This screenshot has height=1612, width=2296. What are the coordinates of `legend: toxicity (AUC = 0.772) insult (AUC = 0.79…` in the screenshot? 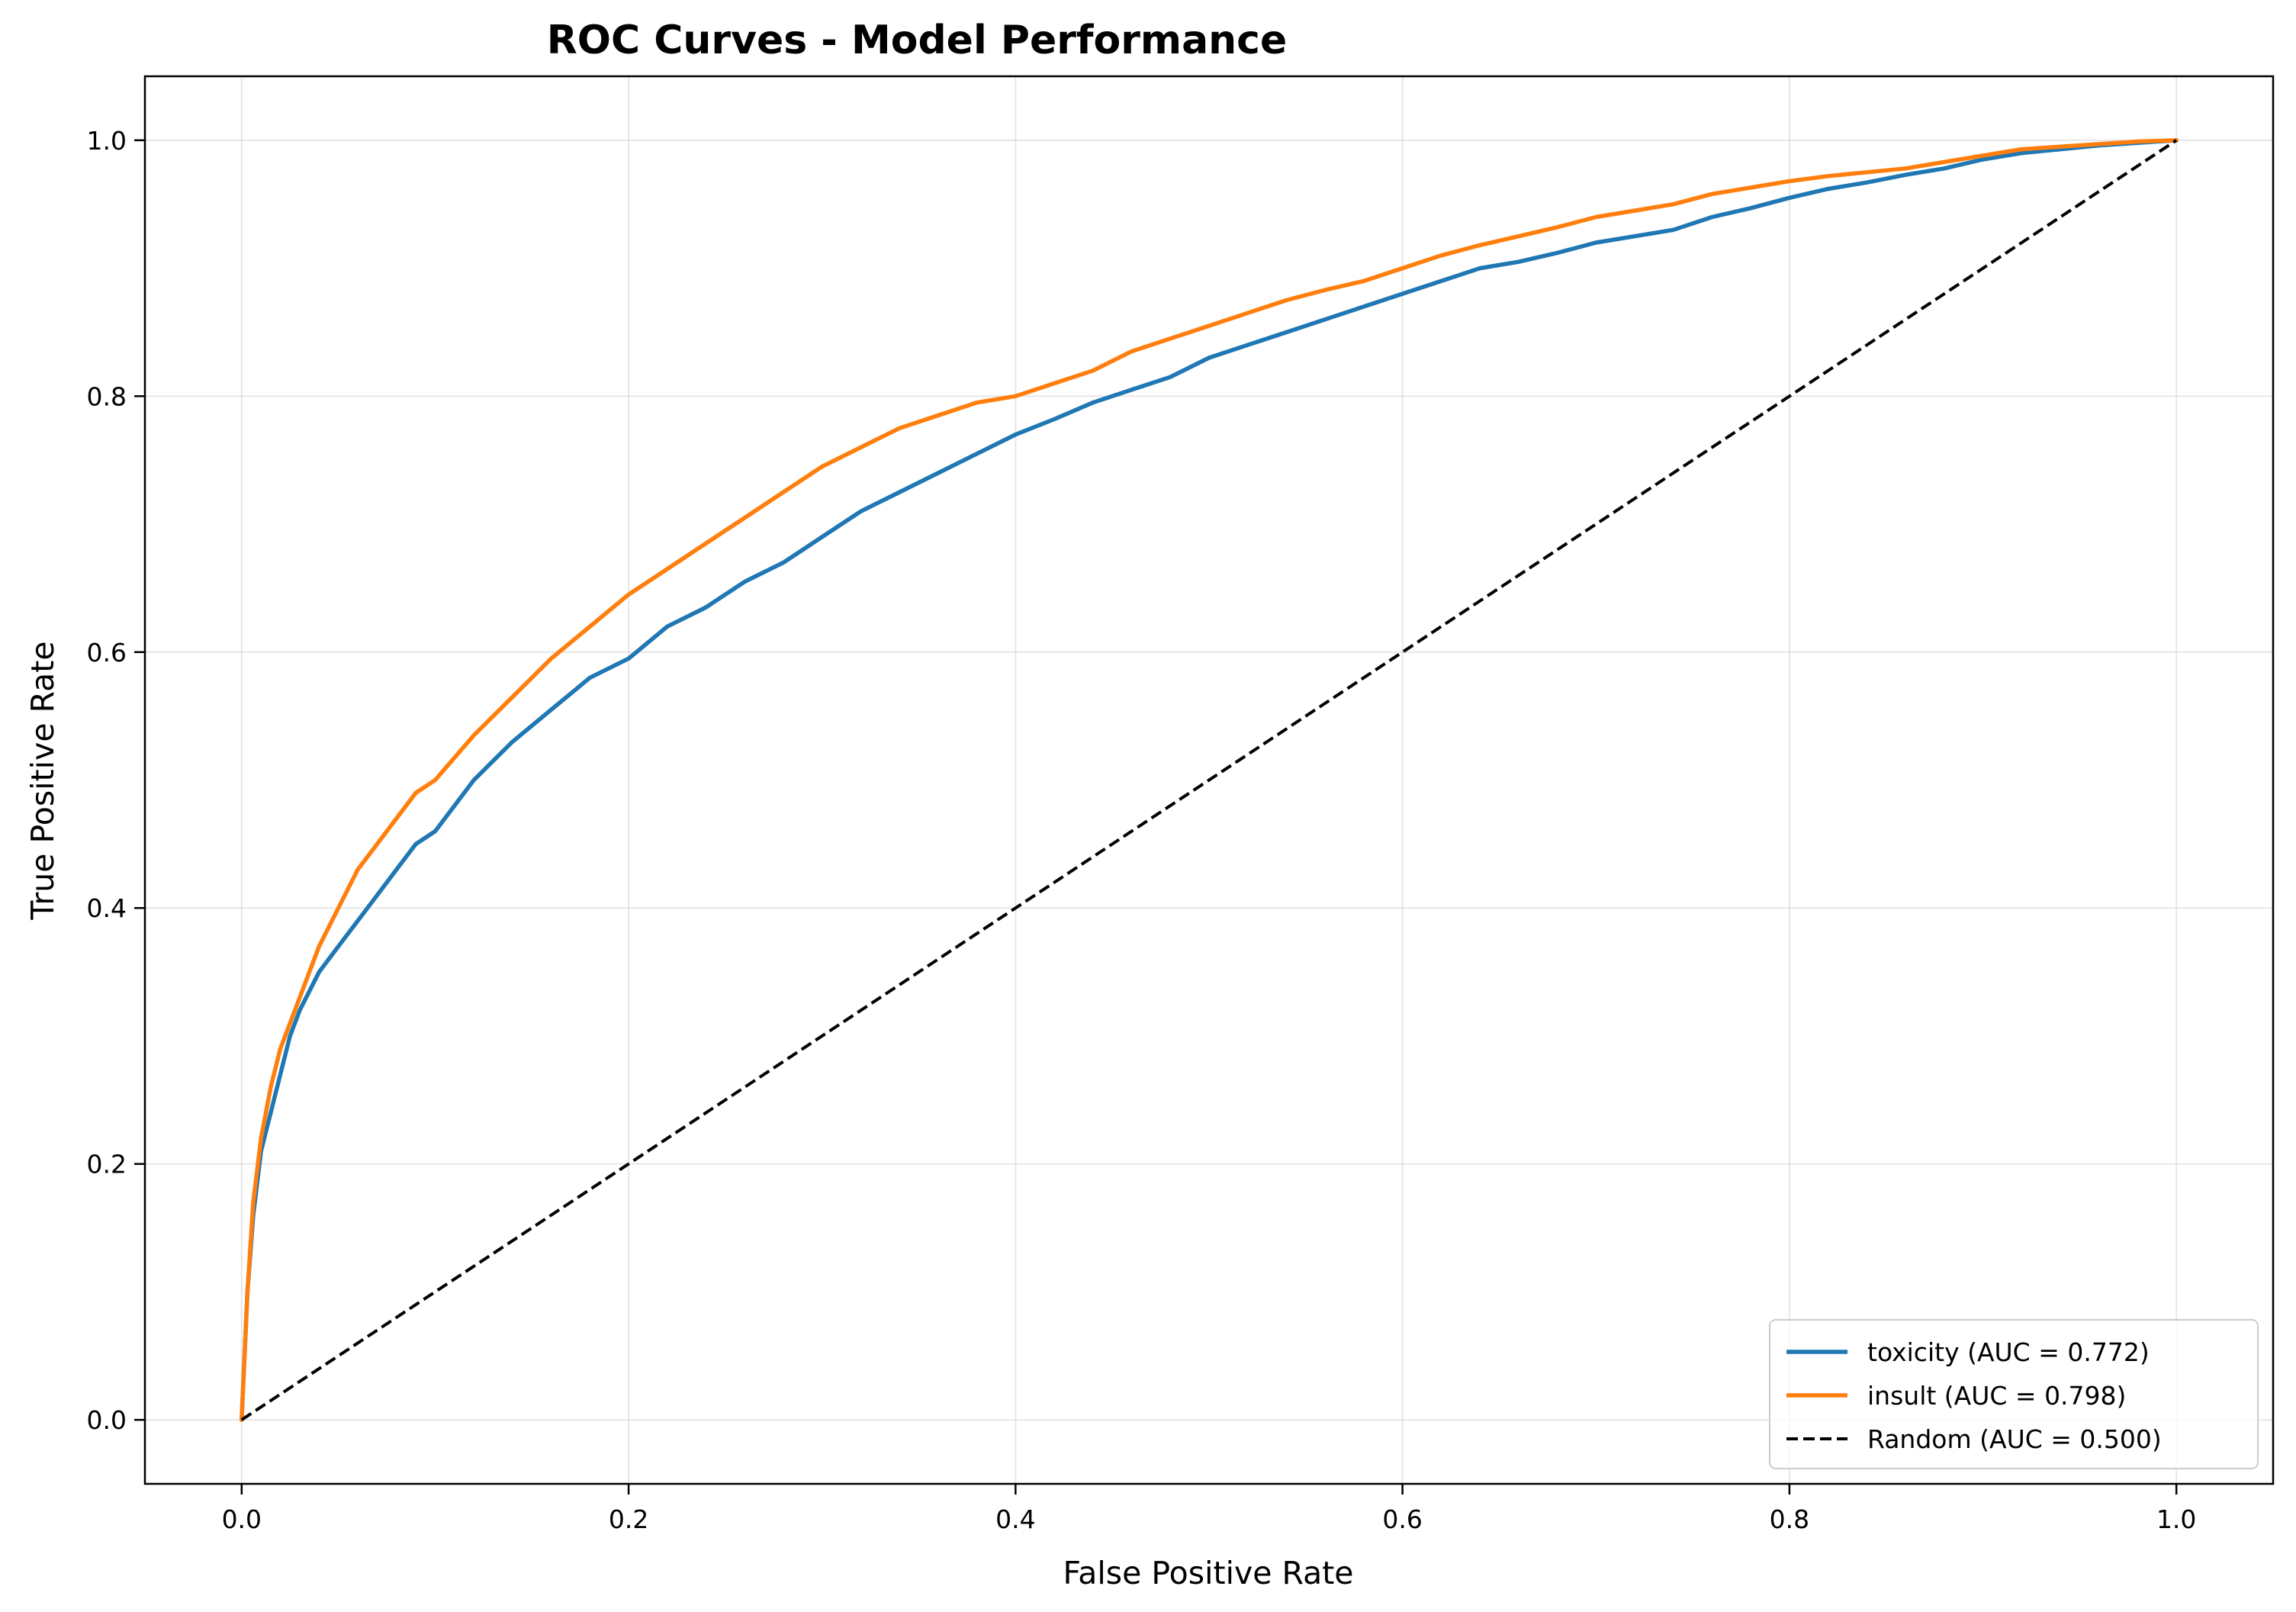 It's located at (2014, 1394).